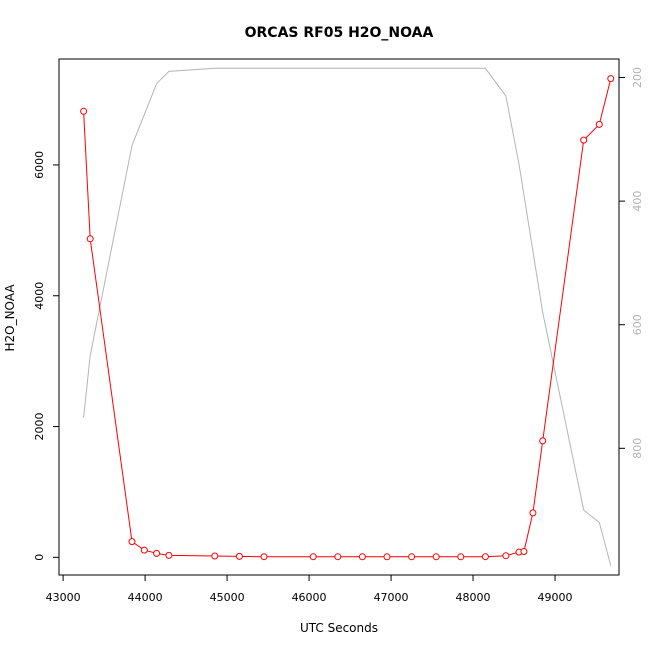  Describe the element at coordinates (339, 628) in the screenshot. I see `x-axis-label: UTC Seconds` at that location.